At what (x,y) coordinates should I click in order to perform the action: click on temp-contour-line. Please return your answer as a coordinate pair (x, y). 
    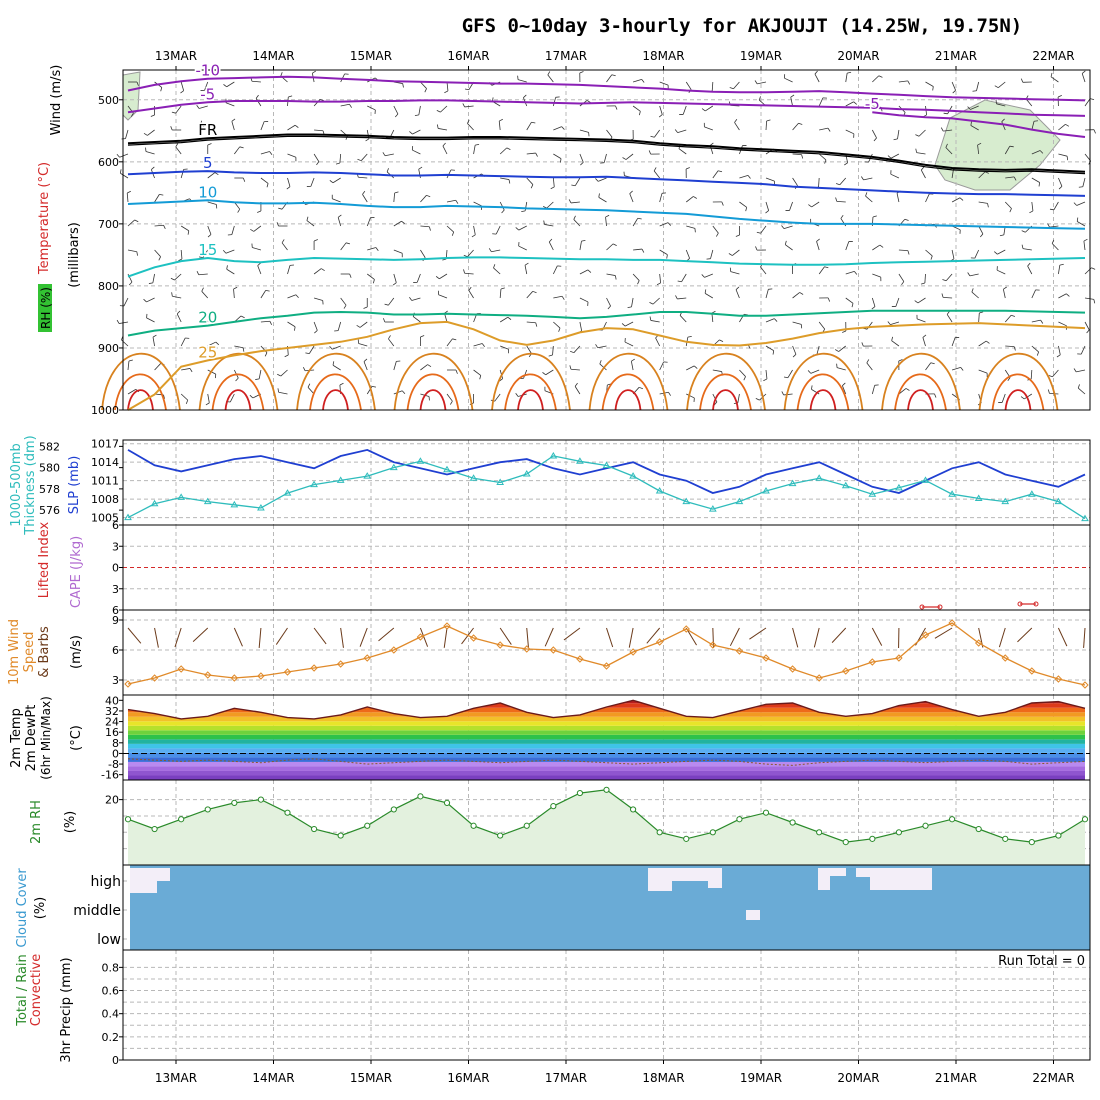
    Looking at the image, I should click on (606, 108).